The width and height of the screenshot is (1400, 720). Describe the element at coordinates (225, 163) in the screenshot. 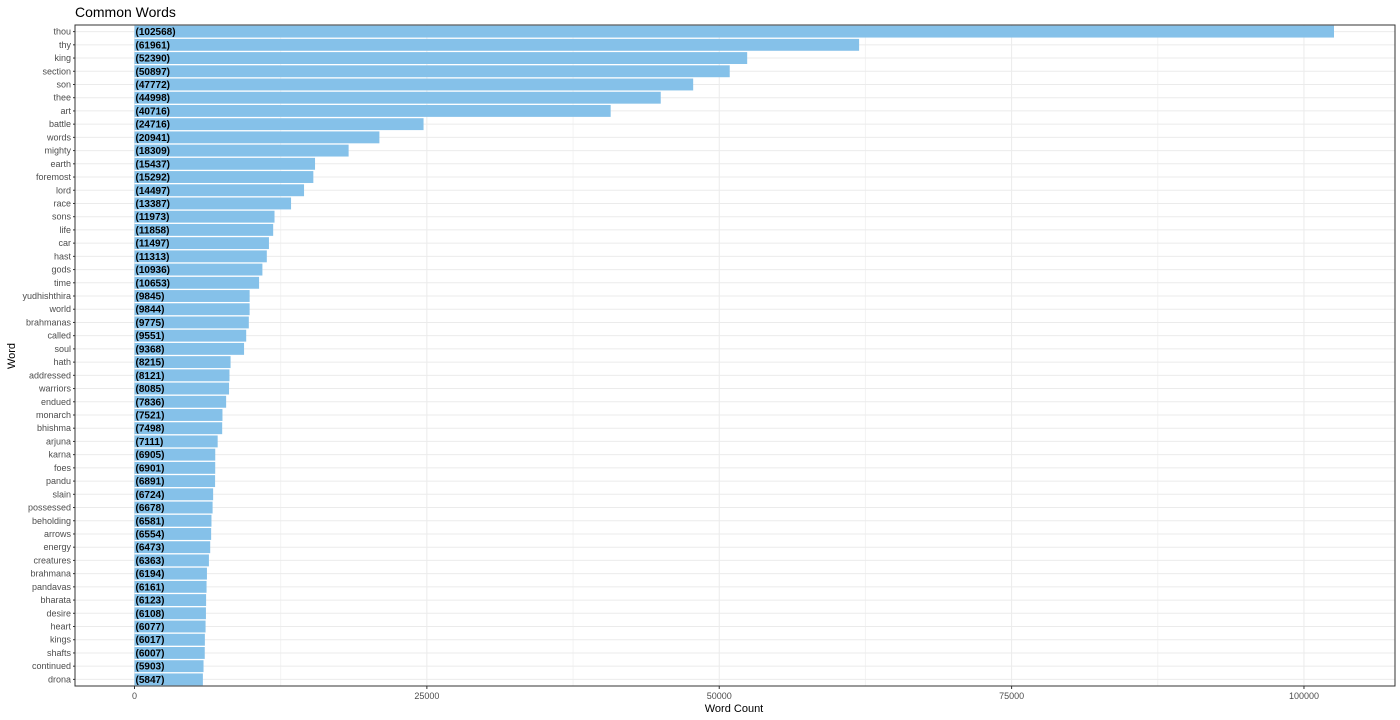

I see `bar-earth` at that location.